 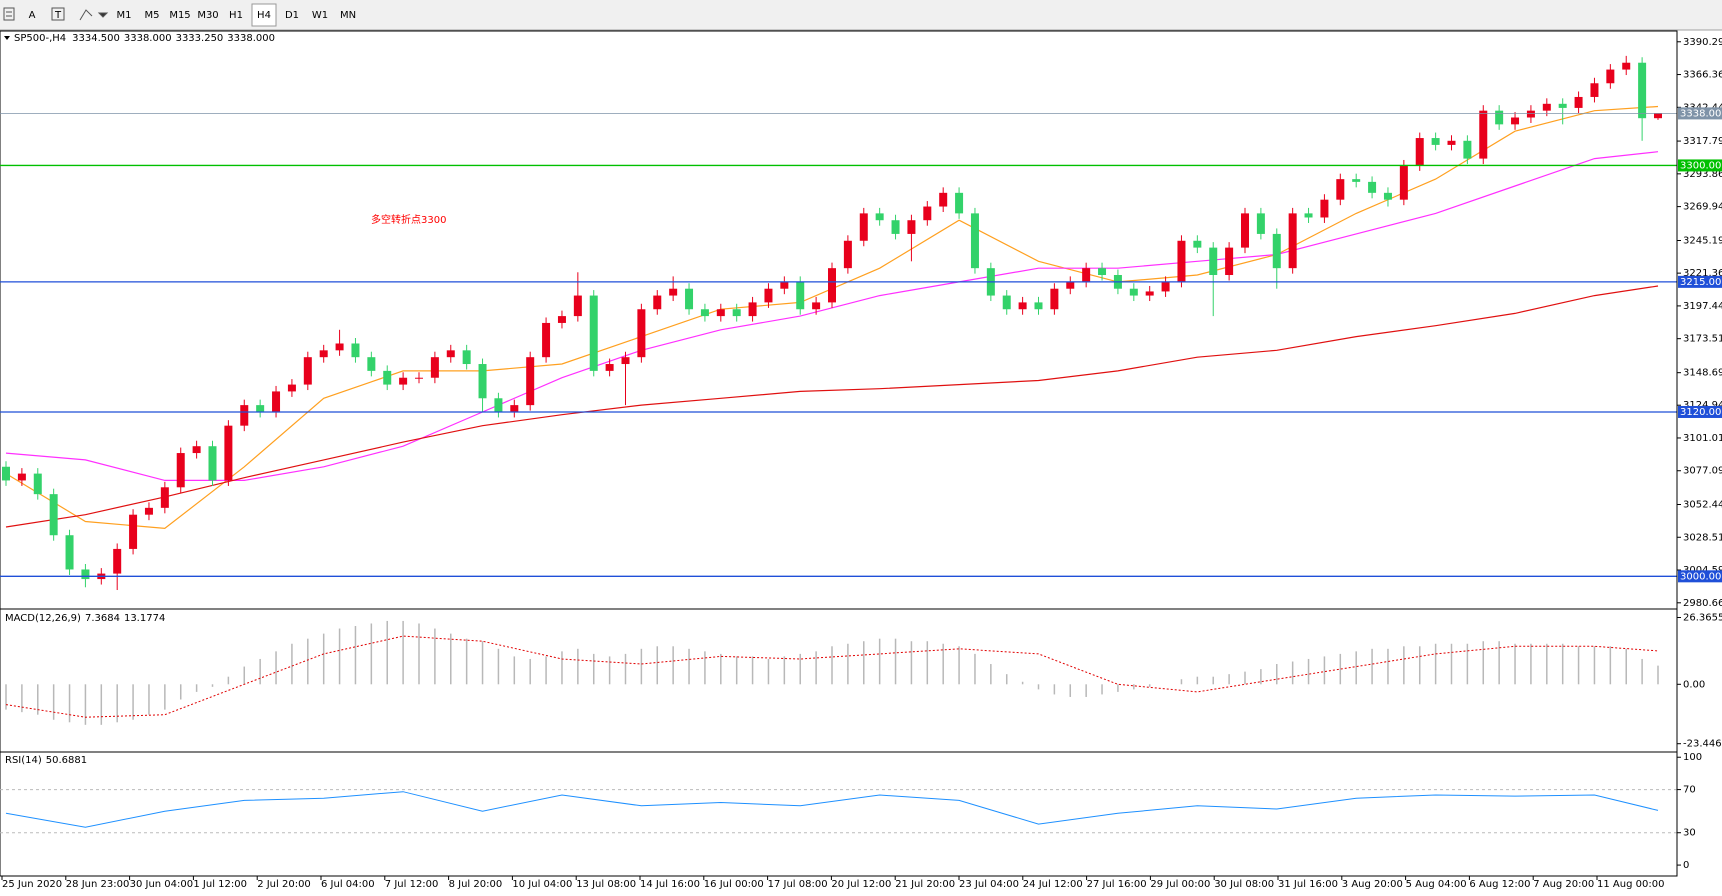 I want to click on timeframe-button: M15, so click(x=179, y=15).